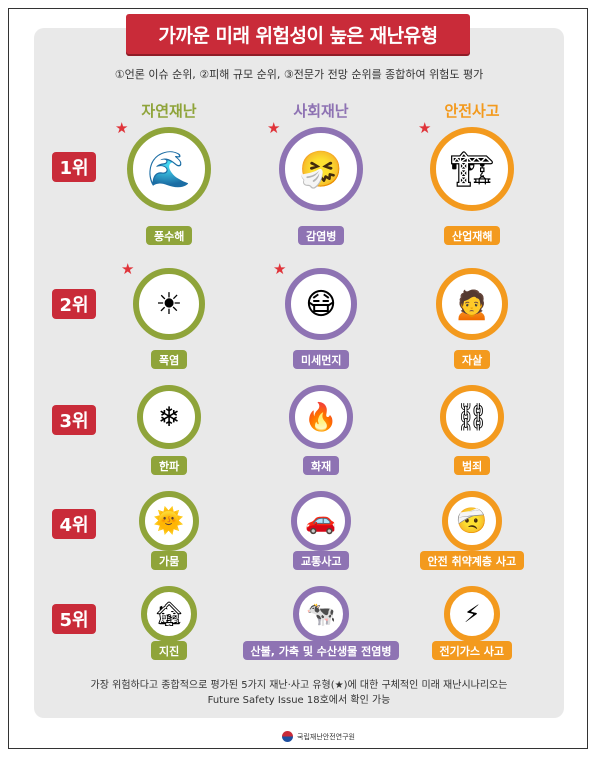 The image size is (597, 757). What do you see at coordinates (298, 34) in the screenshot?
I see `page-title: 가까운 미래 위험성이 높은 재난유형` at bounding box center [298, 34].